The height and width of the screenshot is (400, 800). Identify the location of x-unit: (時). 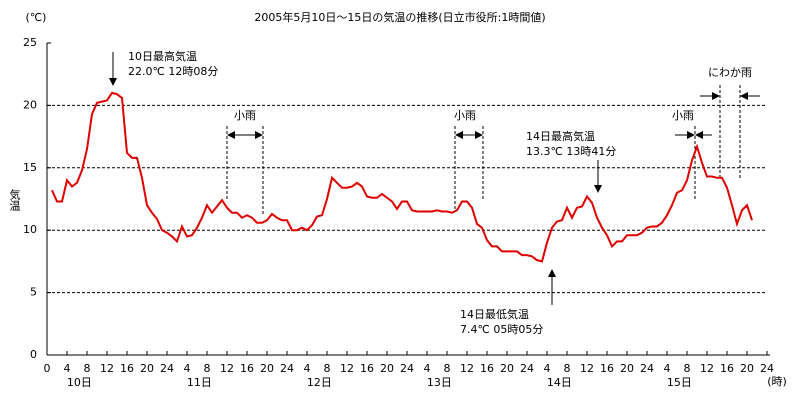
(777, 381).